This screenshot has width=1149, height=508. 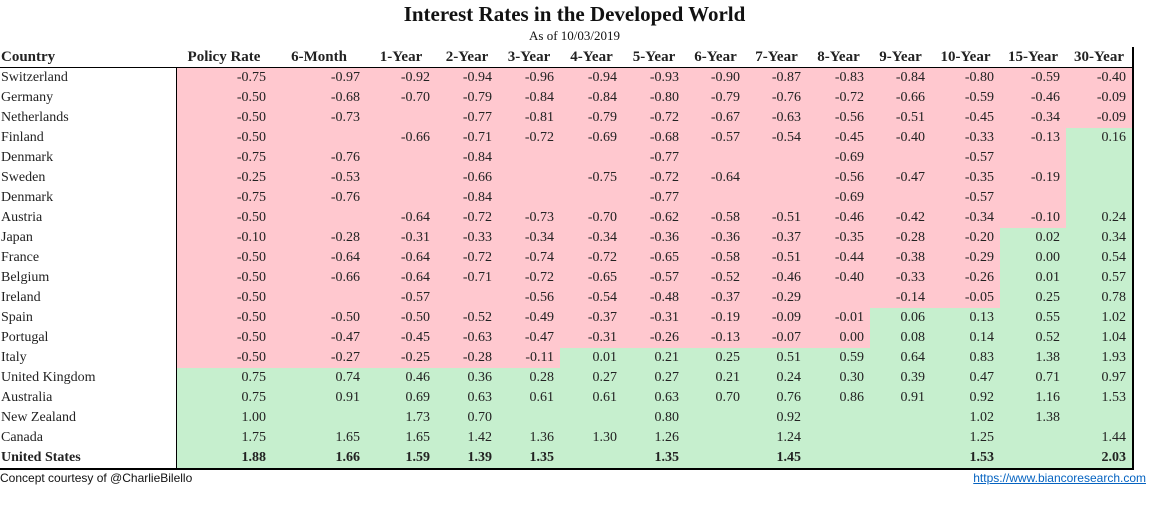 What do you see at coordinates (401, 57) in the screenshot?
I see `column-header: 1-Year` at bounding box center [401, 57].